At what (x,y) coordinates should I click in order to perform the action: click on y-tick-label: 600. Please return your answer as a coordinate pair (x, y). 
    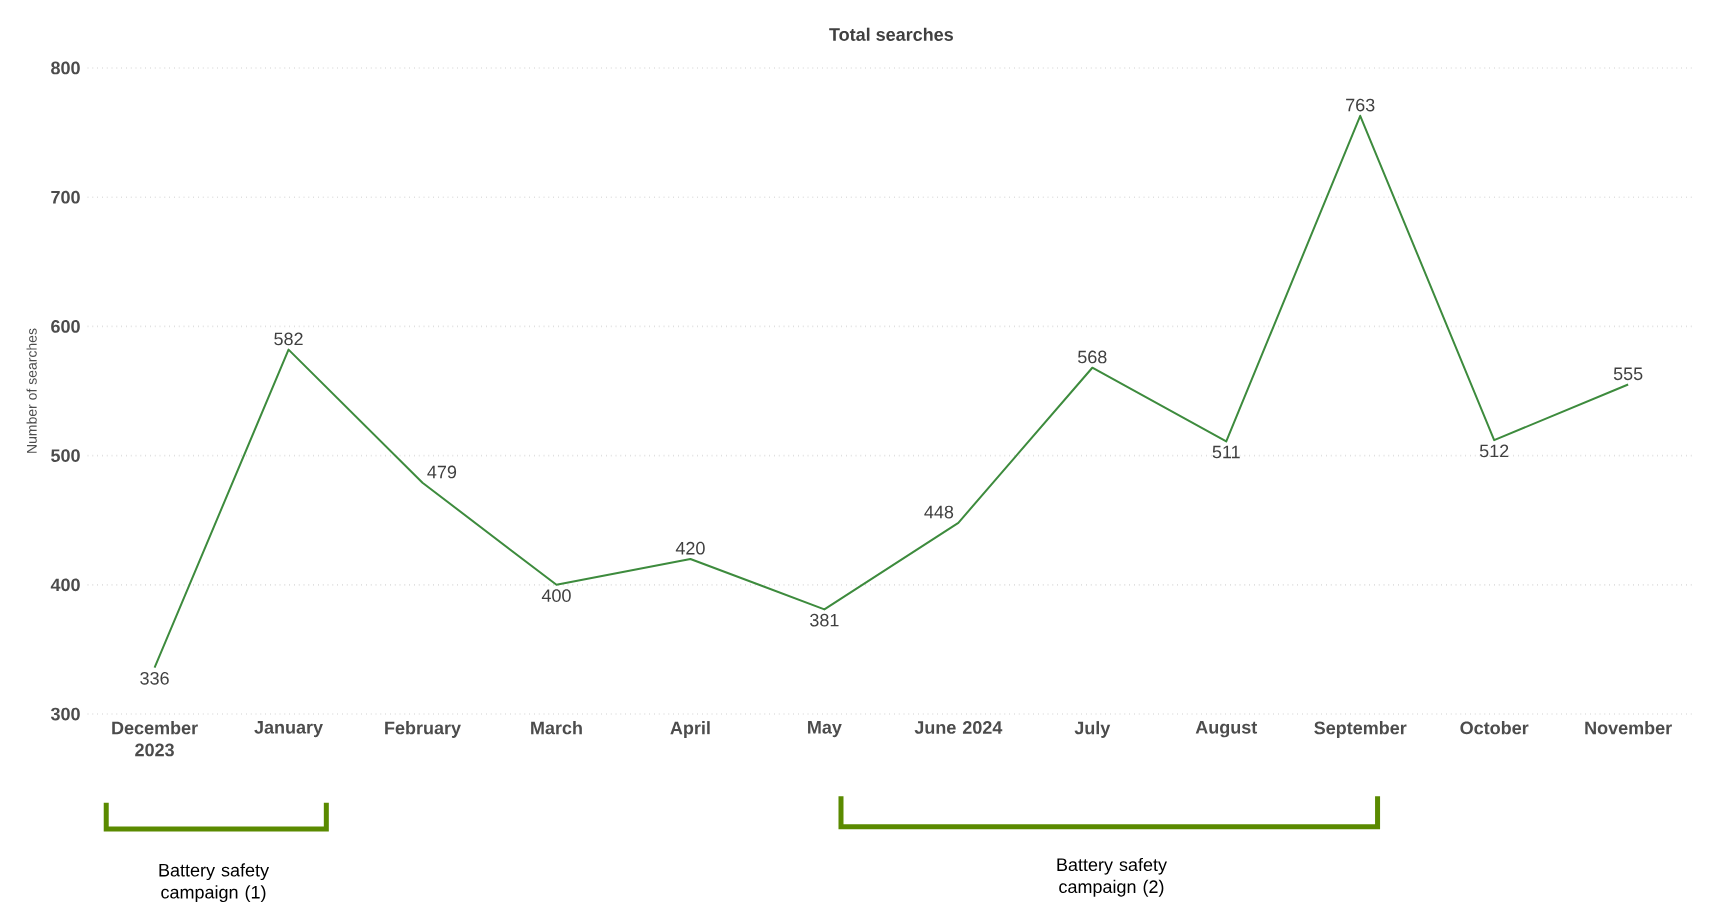
    Looking at the image, I should click on (65, 326).